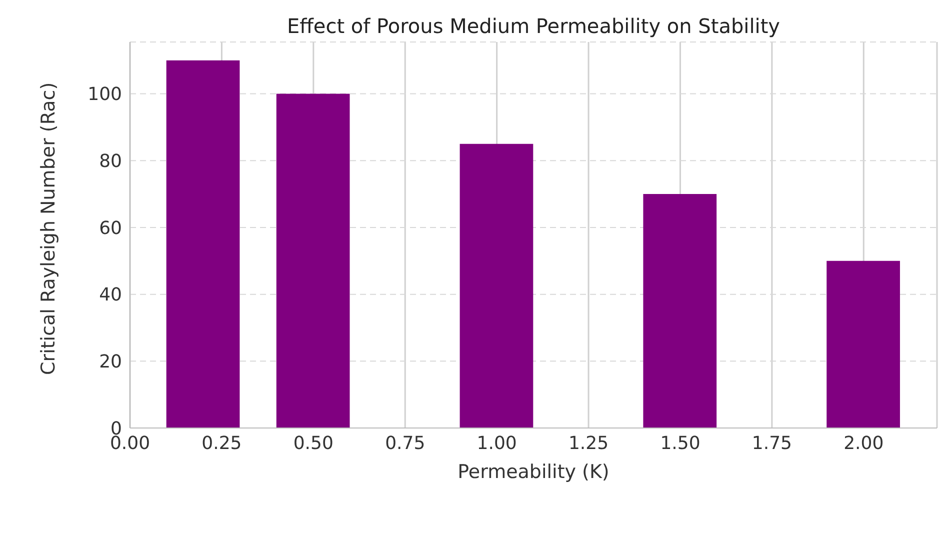 The image size is (949, 536). Describe the element at coordinates (405, 443) in the screenshot. I see `x-tick-label: 0.75` at that location.